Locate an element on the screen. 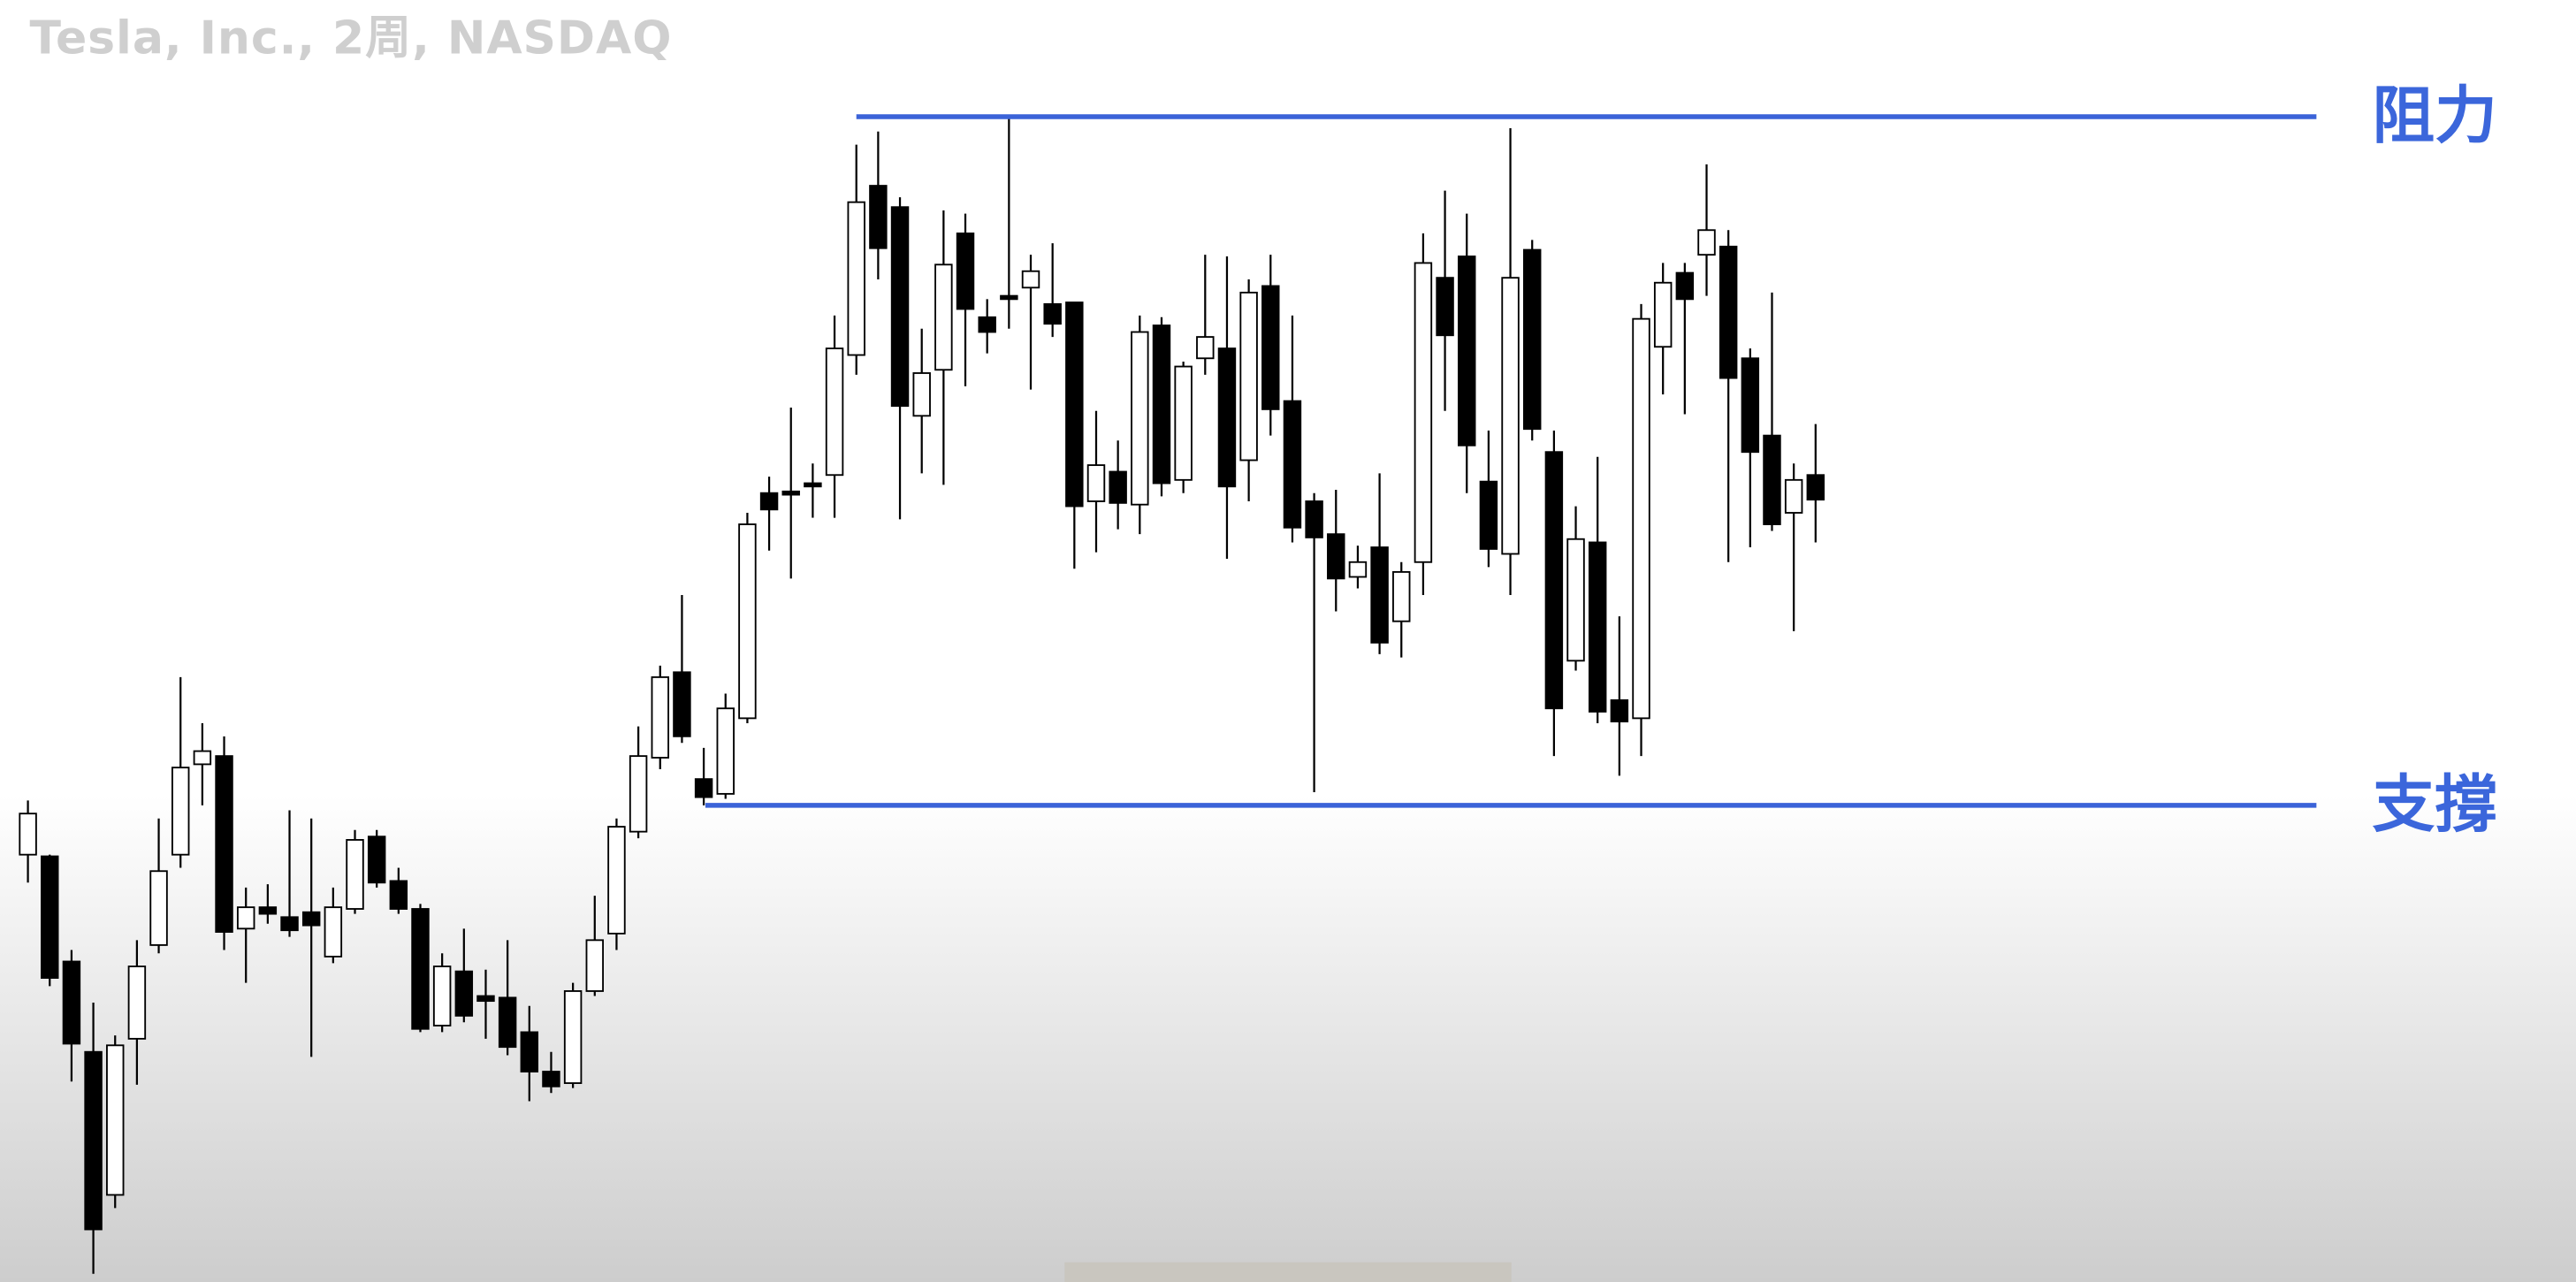 Image resolution: width=2576 pixels, height=1282 pixels. scroll-bar is located at coordinates (1288, 1272).